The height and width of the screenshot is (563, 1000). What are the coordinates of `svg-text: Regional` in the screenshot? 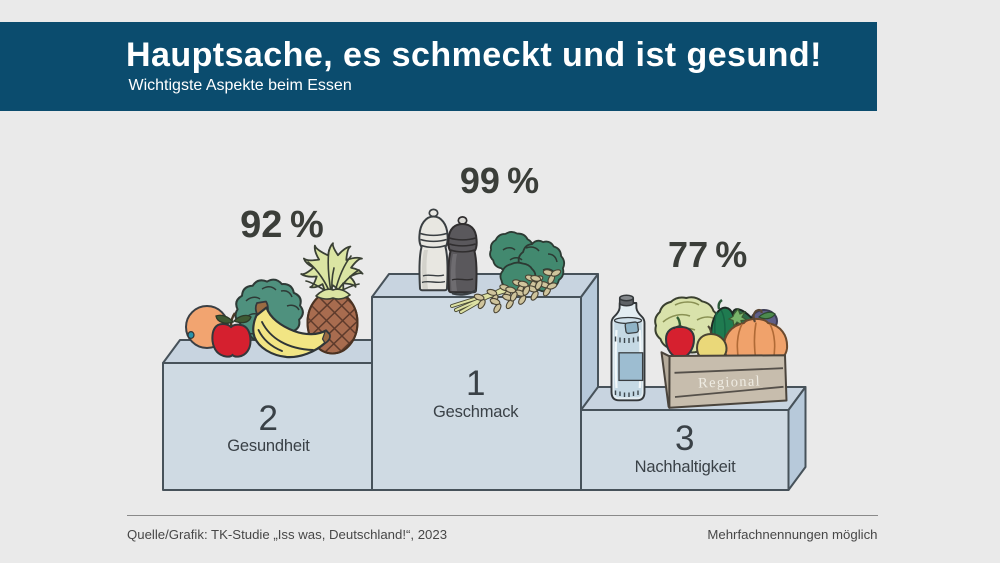 It's located at (729, 382).